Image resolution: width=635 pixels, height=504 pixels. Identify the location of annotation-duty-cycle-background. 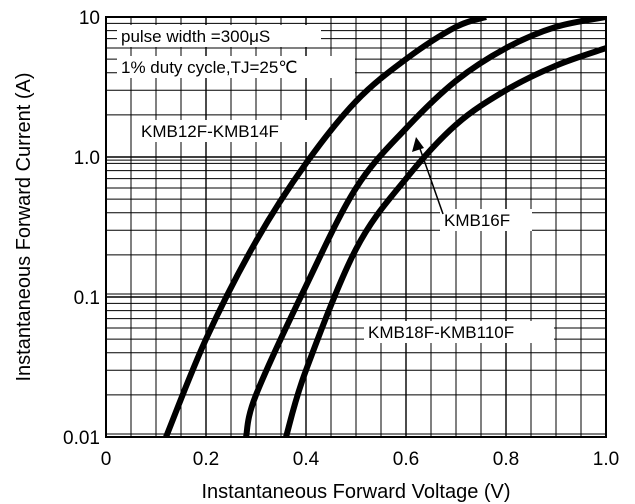
(236, 67).